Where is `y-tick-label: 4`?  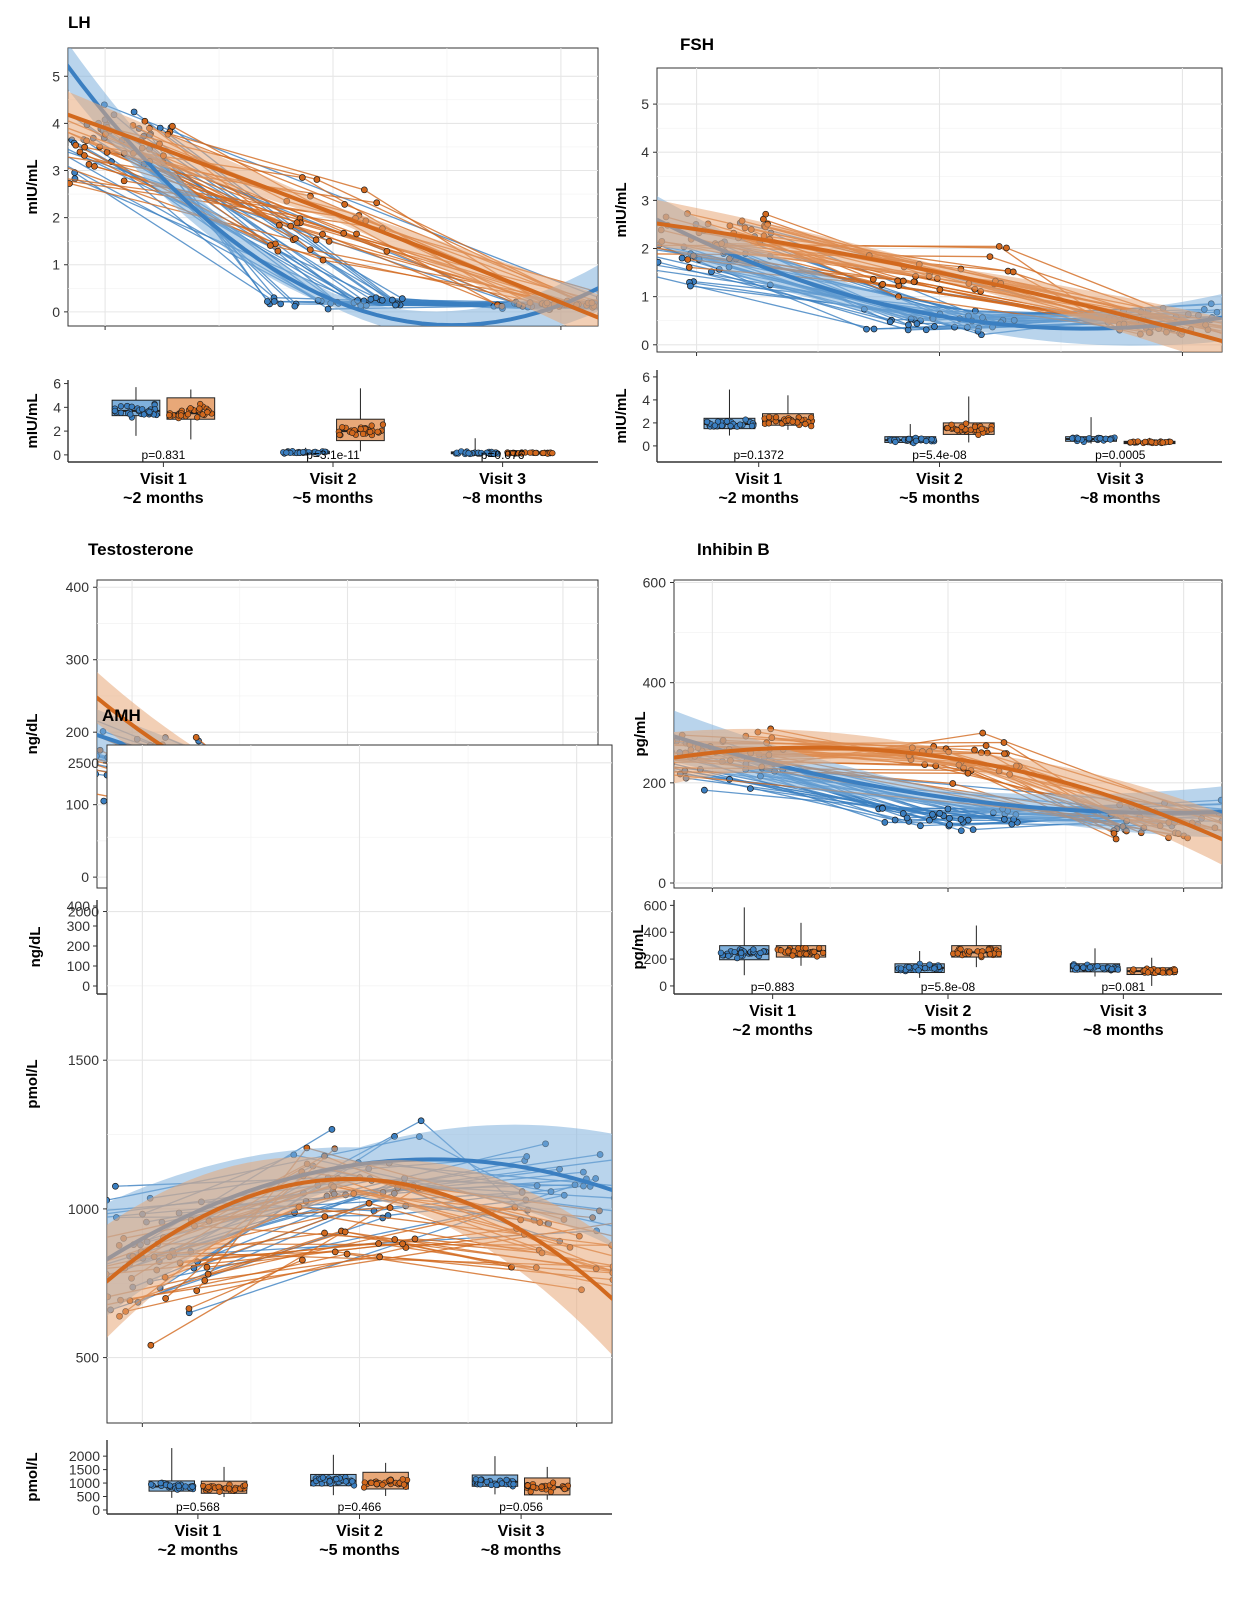
y-tick-label: 4 is located at coordinates (56, 123).